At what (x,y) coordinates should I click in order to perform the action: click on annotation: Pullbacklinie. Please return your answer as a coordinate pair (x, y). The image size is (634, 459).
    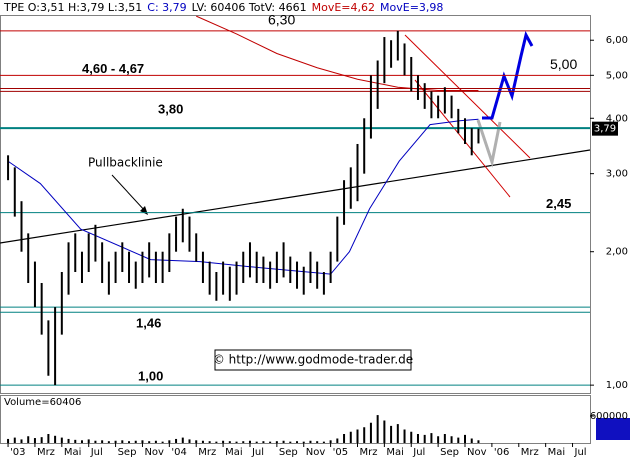
    Looking at the image, I should click on (125, 163).